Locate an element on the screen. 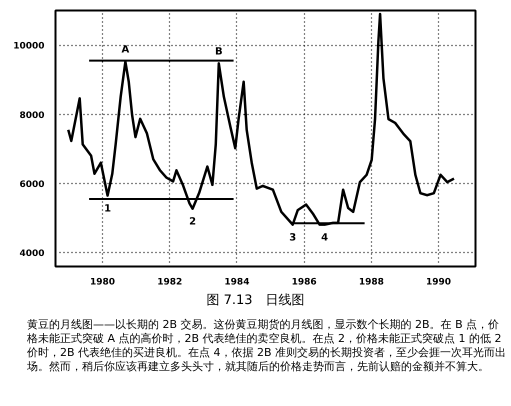 This screenshot has width=511, height=406. text: 图 7.13 日线图 is located at coordinates (255, 301).